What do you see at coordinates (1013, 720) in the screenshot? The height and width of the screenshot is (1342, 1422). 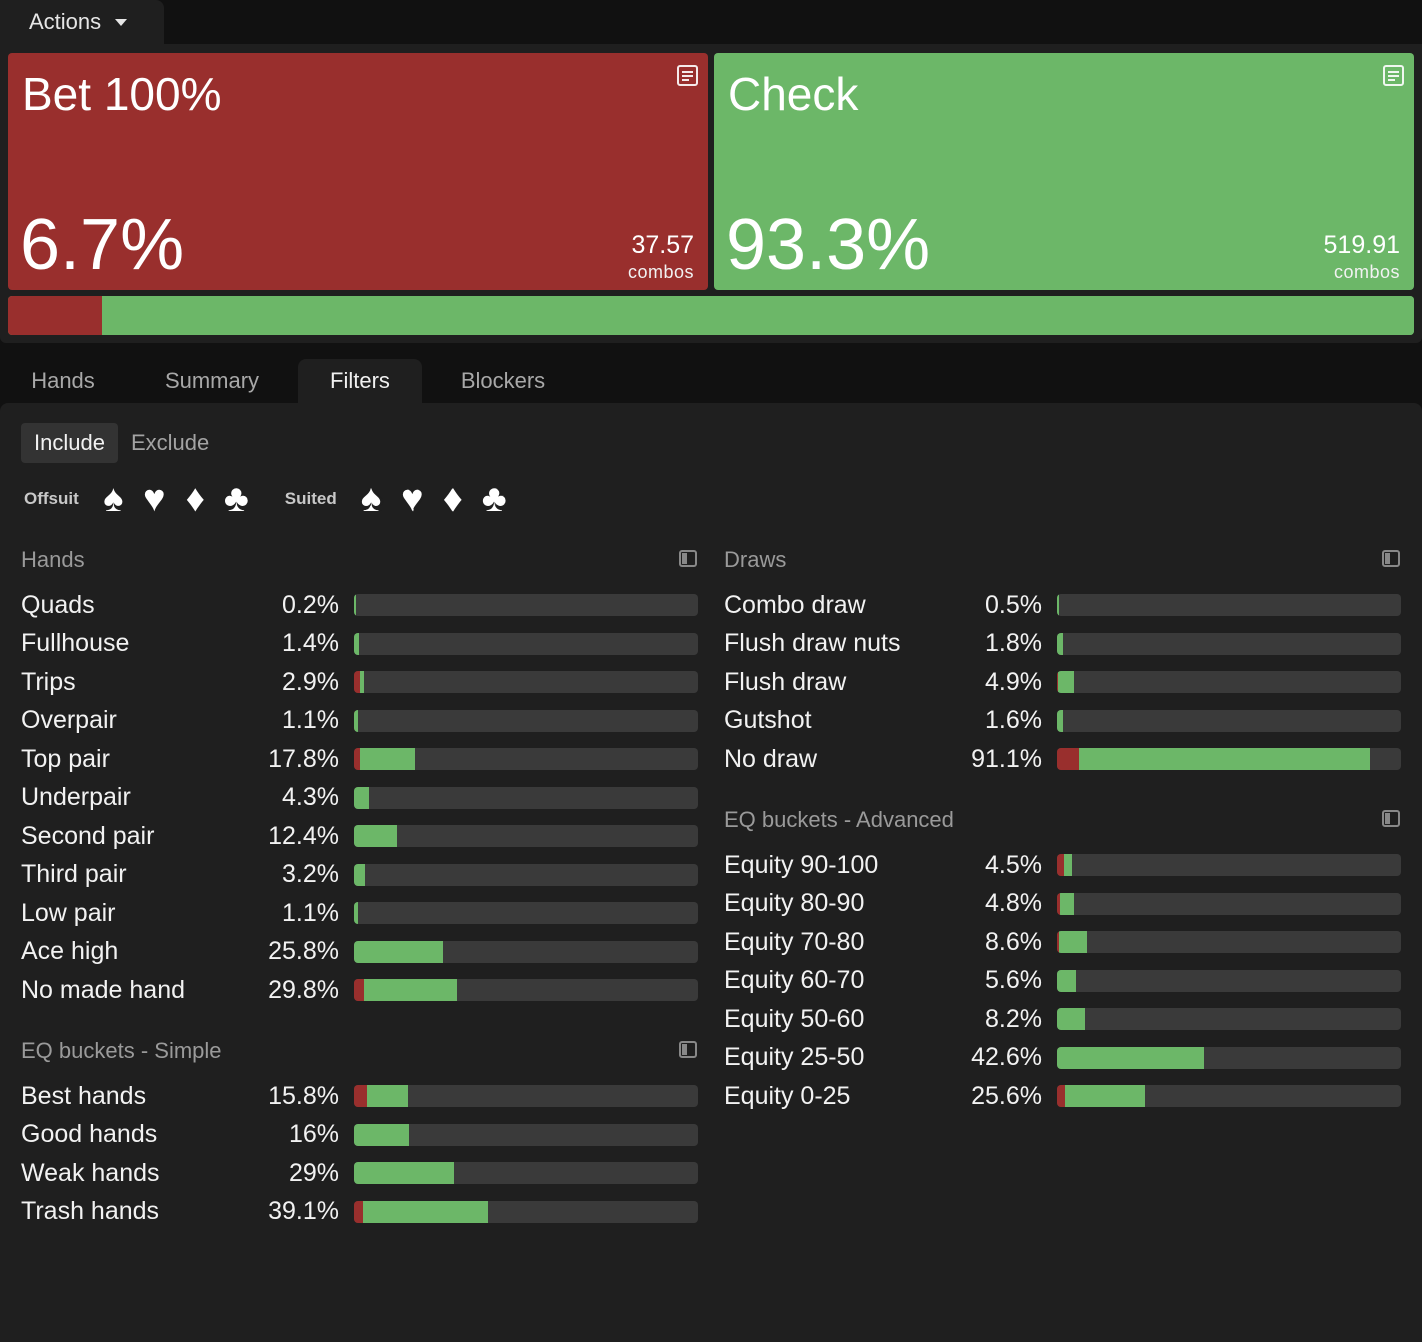 I see `filter-row-value: 1.6%` at bounding box center [1013, 720].